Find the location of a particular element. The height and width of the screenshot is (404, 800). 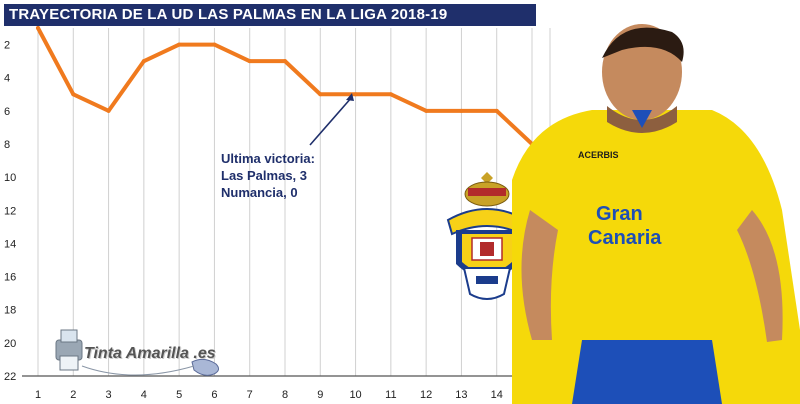

watermark-logo: Tinta Amarilla .es is located at coordinates (147, 355).